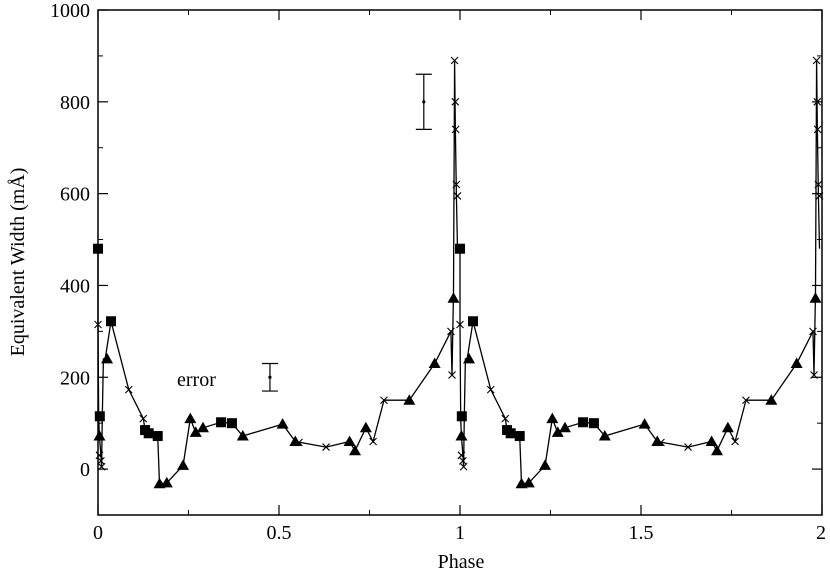 The height and width of the screenshot is (572, 830). What do you see at coordinates (70, 11) in the screenshot?
I see `y-tick-label: 1000` at bounding box center [70, 11].